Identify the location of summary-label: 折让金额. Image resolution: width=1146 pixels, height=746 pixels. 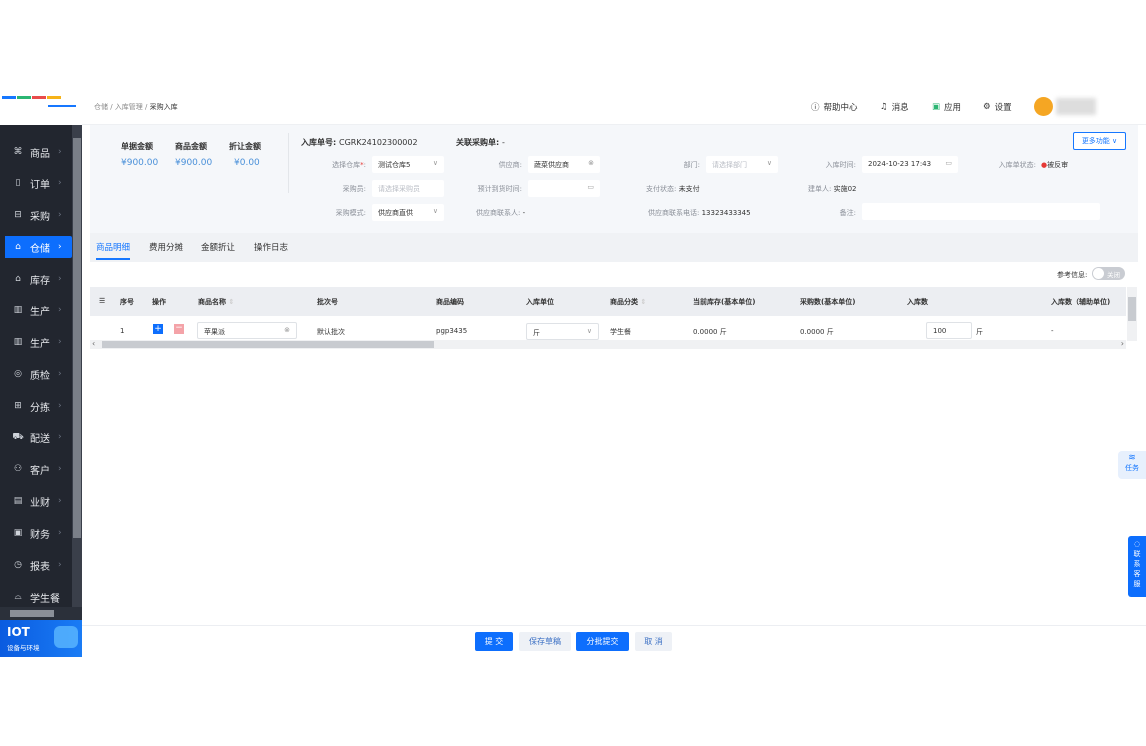
(245, 146).